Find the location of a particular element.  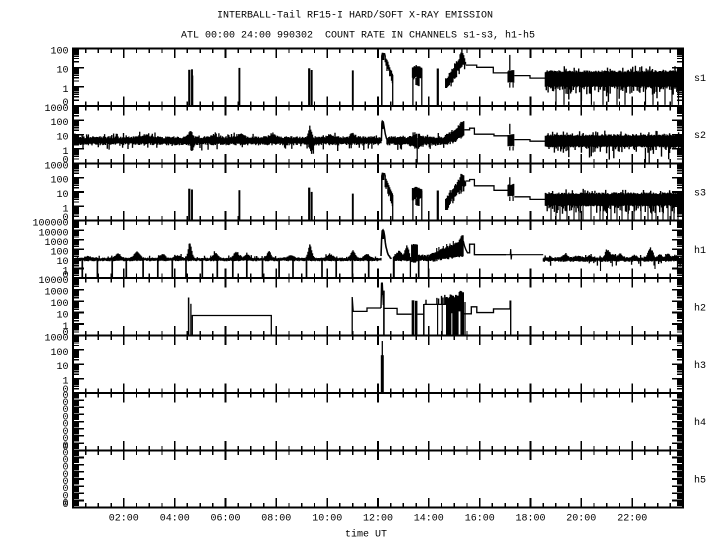

svg-text: time UT is located at coordinates (366, 535).